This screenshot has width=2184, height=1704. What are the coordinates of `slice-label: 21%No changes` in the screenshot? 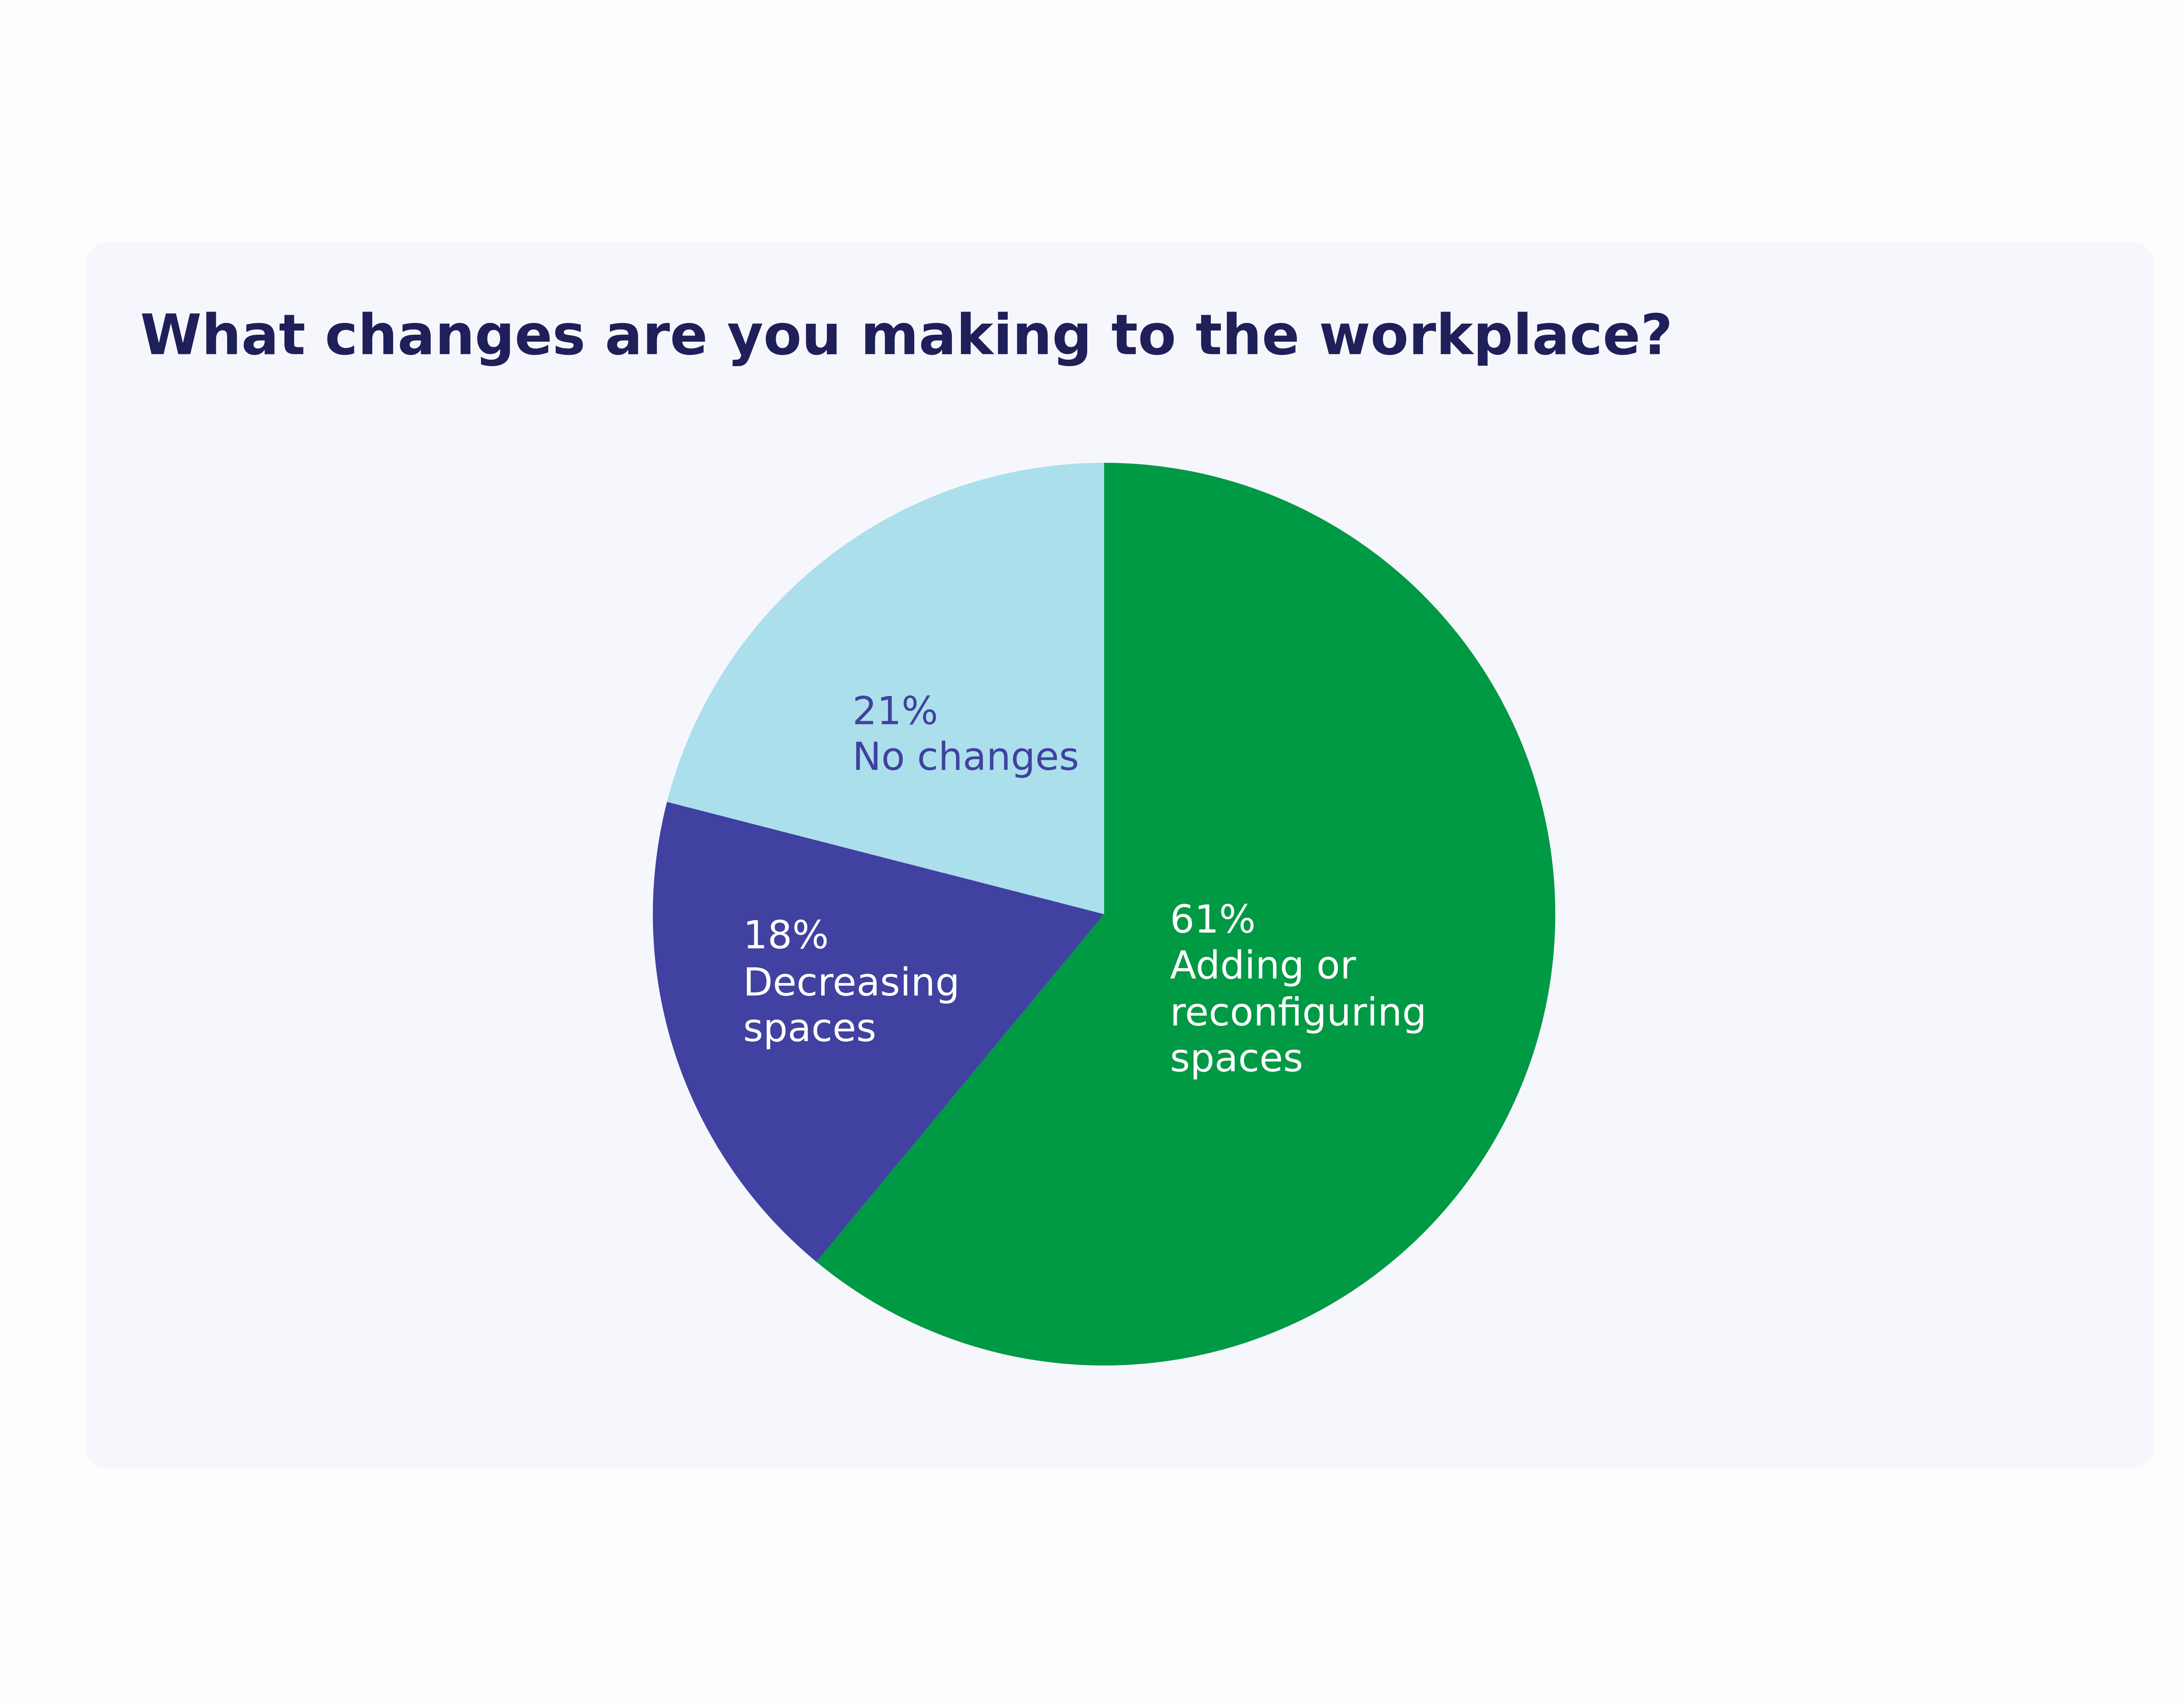 It's located at (965, 736).